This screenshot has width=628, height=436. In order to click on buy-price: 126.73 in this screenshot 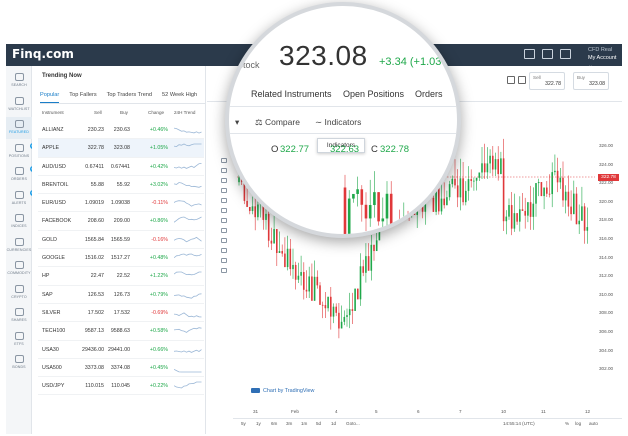, I will do `click(121, 294)`.